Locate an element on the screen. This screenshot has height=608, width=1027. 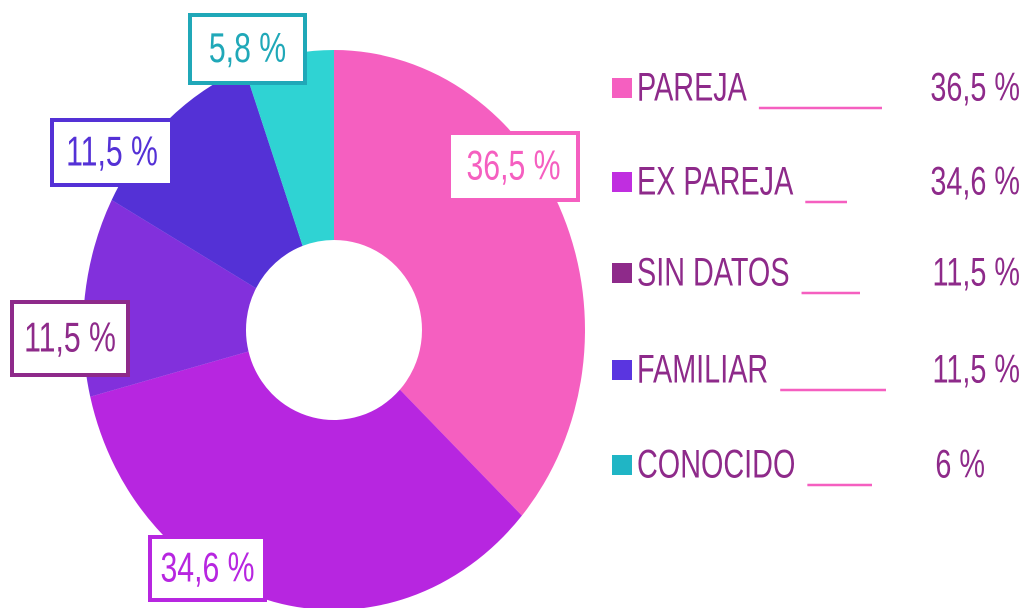
legend-label: EX PAREJA is located at coordinates (715, 181).